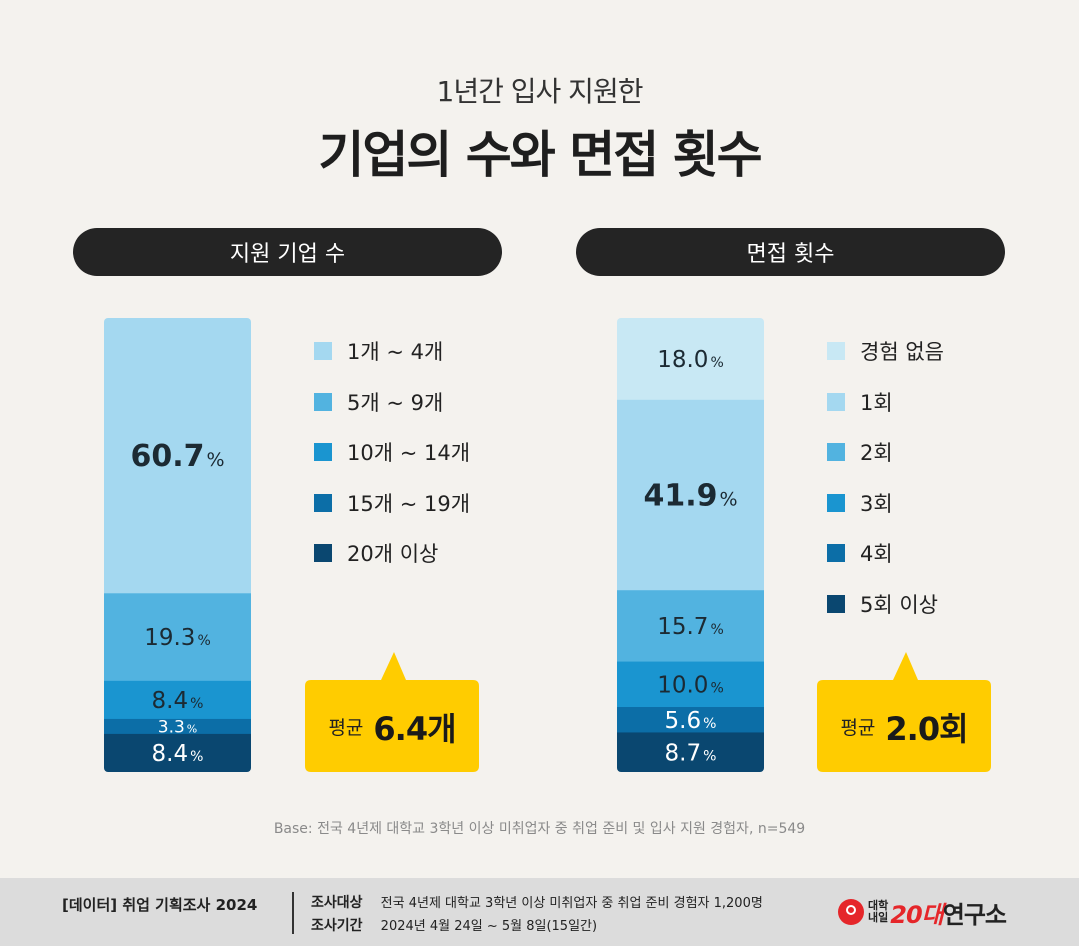 The image size is (1079, 946). Describe the element at coordinates (876, 554) in the screenshot. I see `interview-legend-label: 4회` at that location.